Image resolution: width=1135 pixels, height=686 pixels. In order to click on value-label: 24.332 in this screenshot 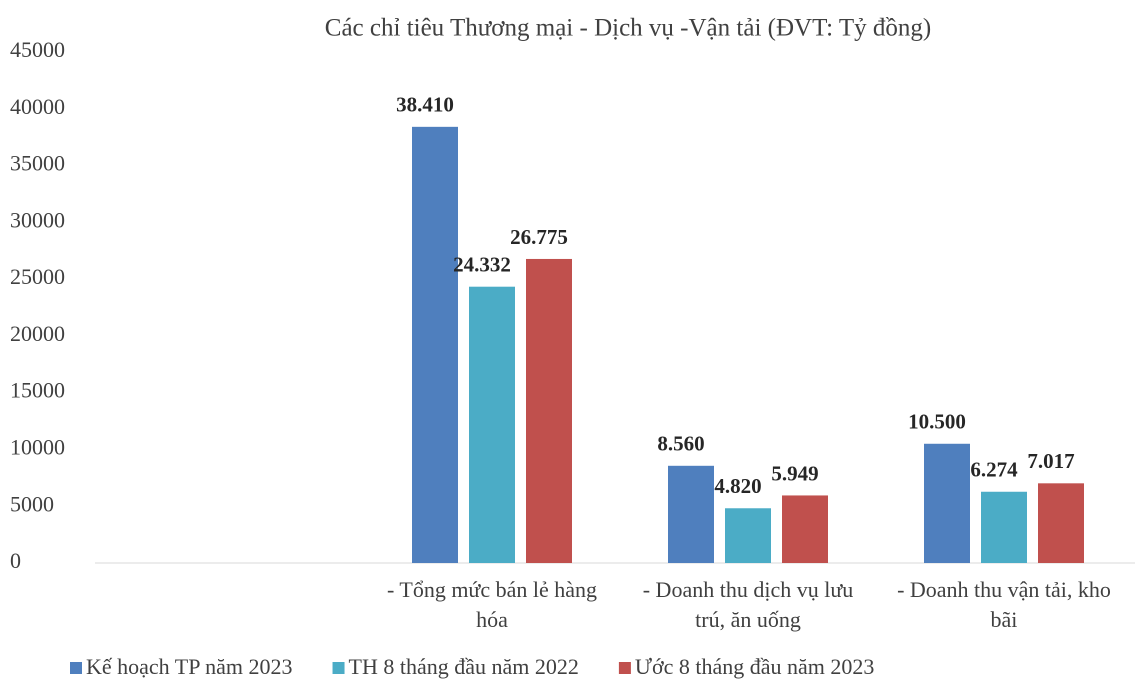, I will do `click(482, 265)`.